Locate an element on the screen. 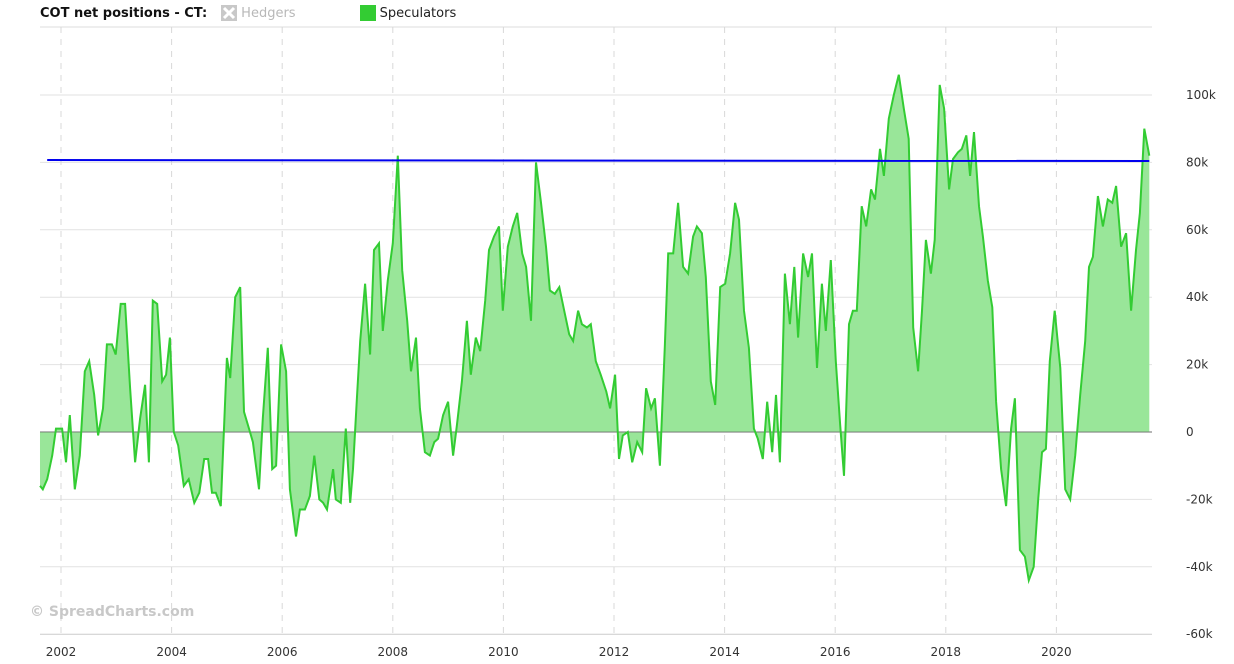 This screenshot has height=664, width=1234. y-tick-label: 100k is located at coordinates (1201, 95).